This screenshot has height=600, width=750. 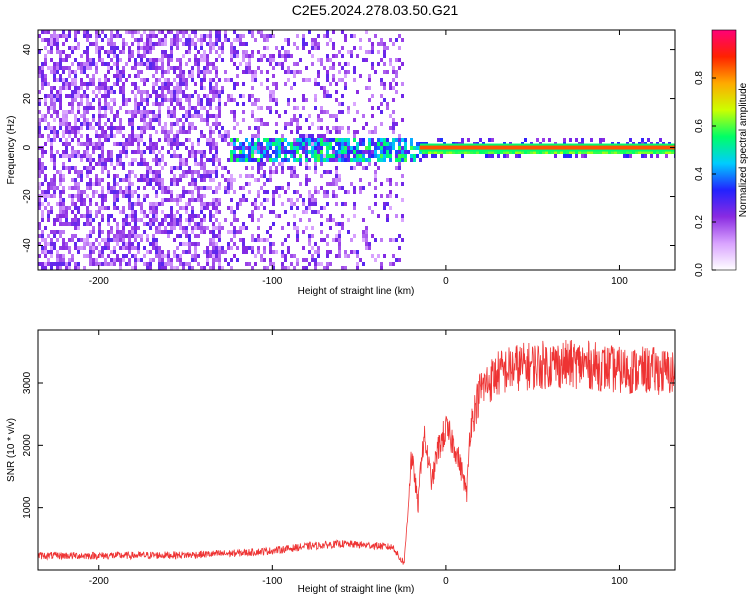 I want to click on y-tick-label: 3000, so click(x=27, y=382).